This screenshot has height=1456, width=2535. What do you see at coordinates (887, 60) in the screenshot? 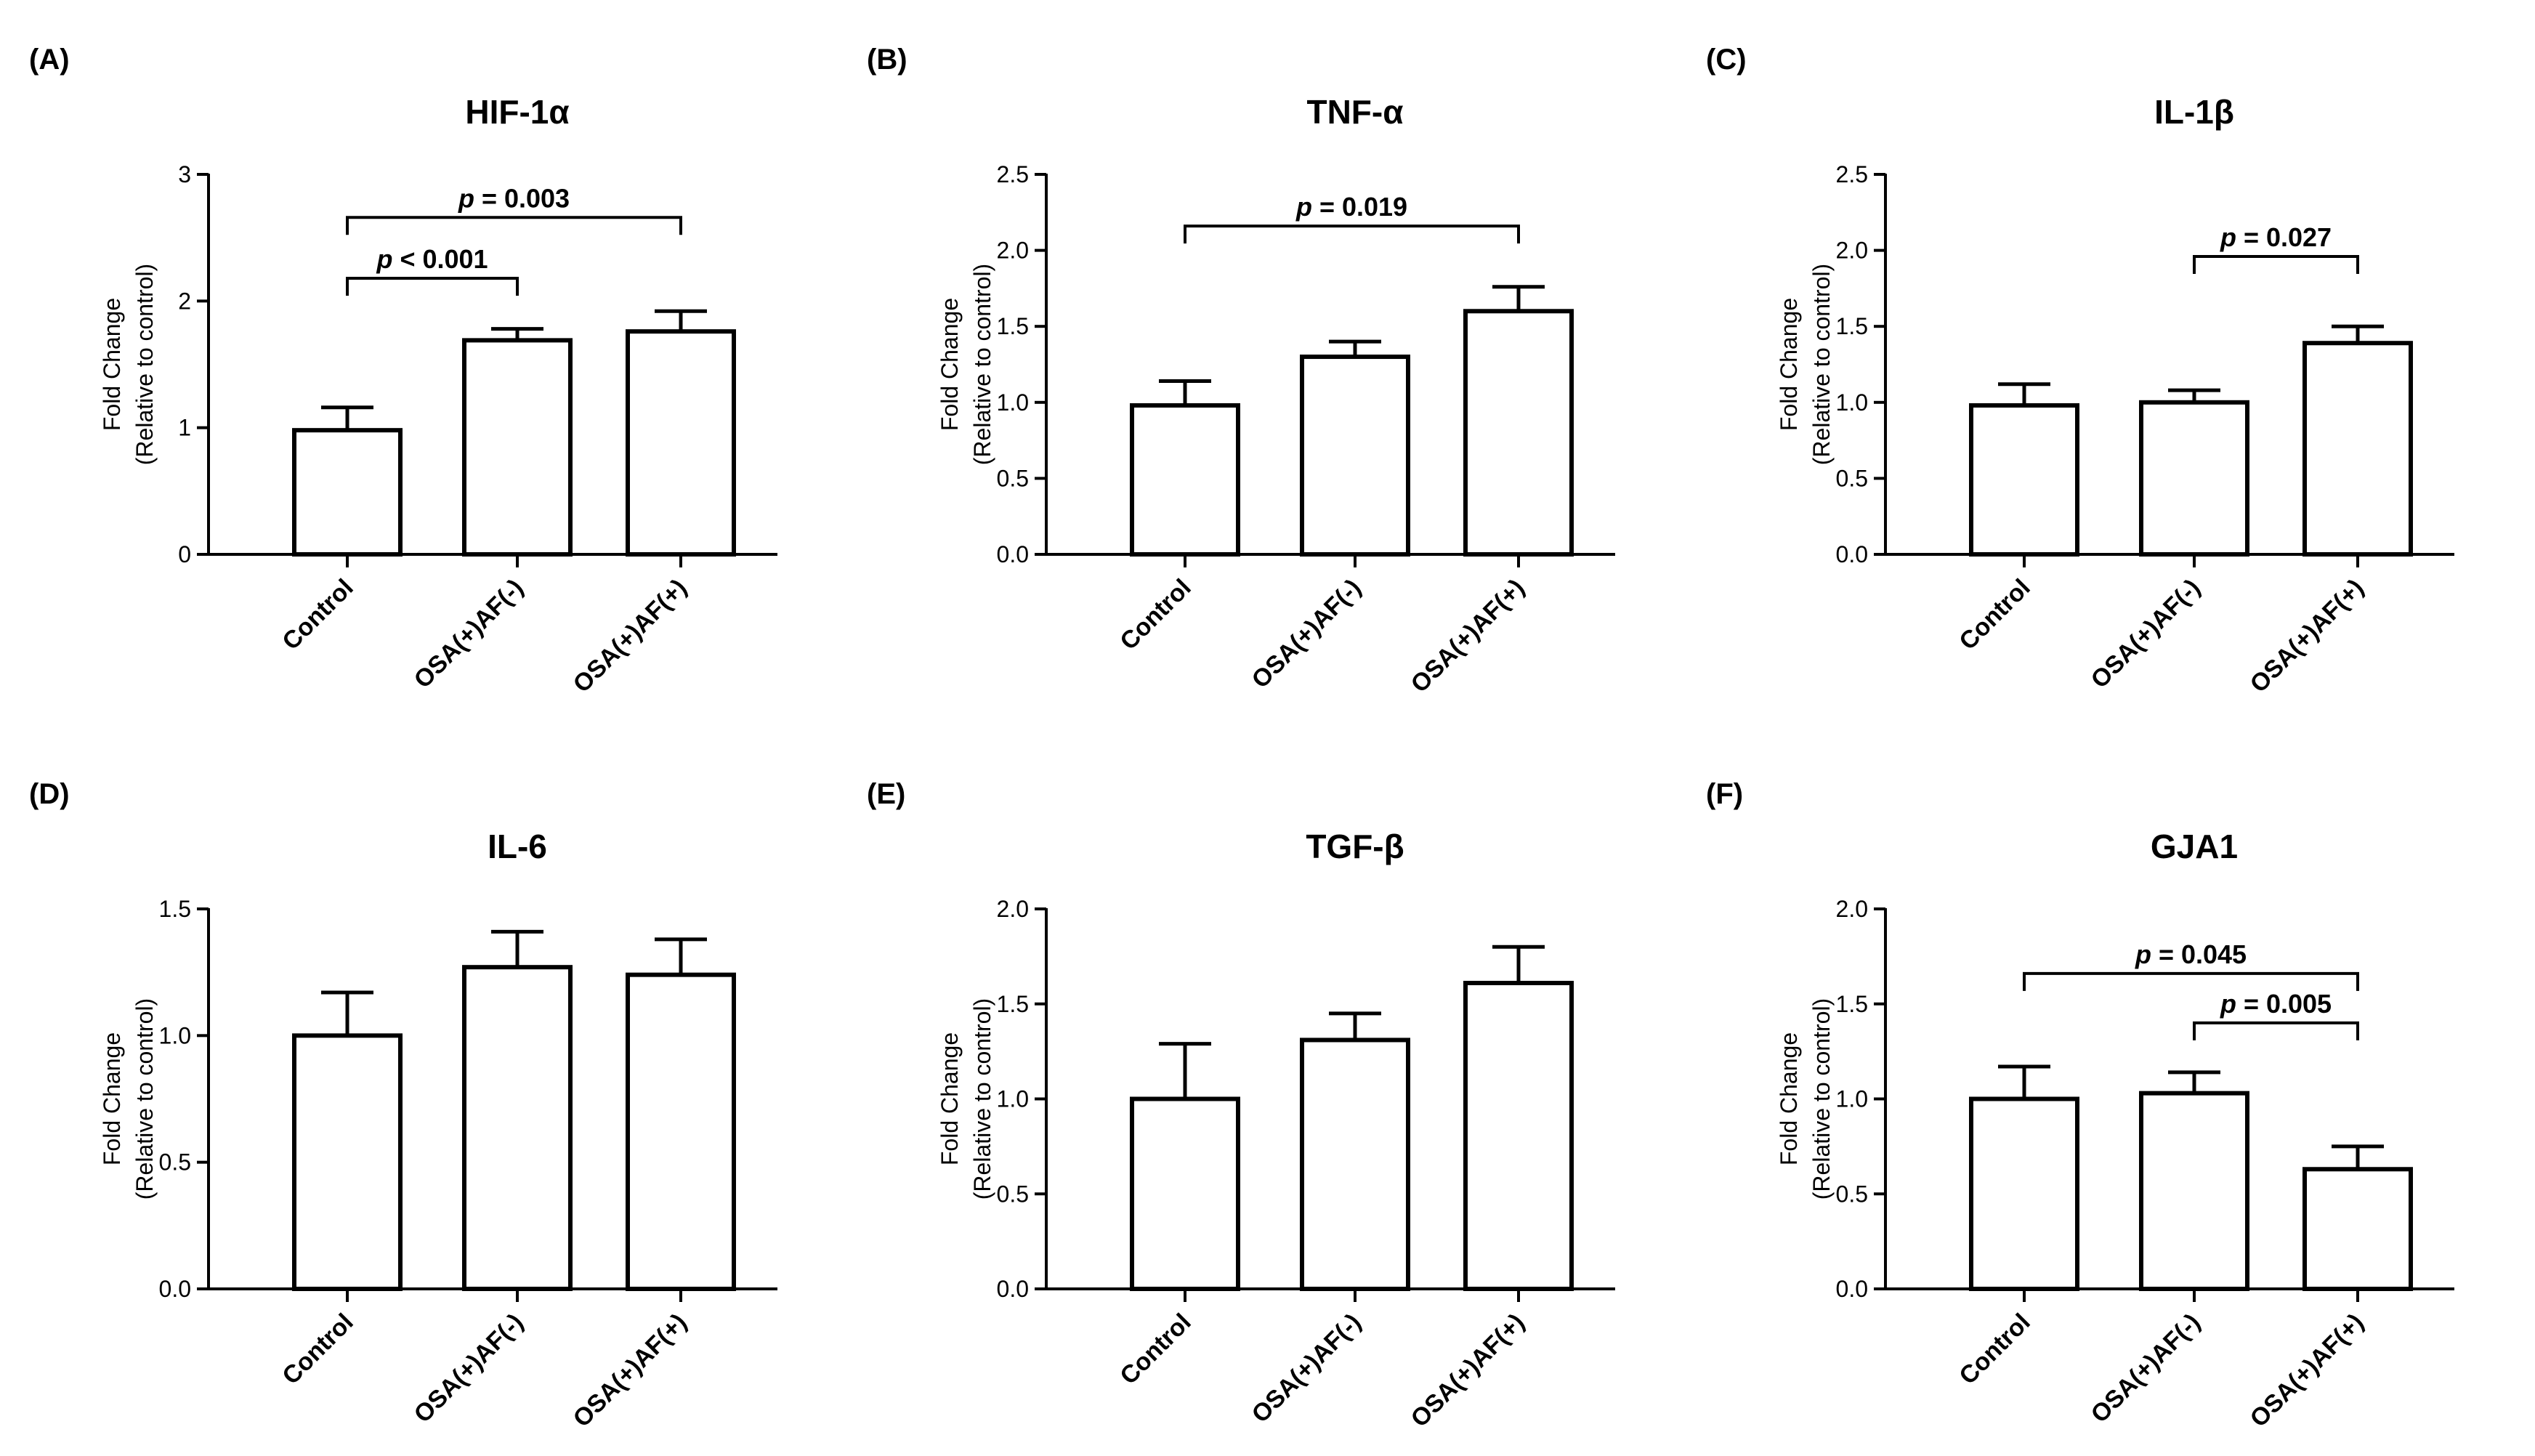
I see `panel-label: (B)` at bounding box center [887, 60].